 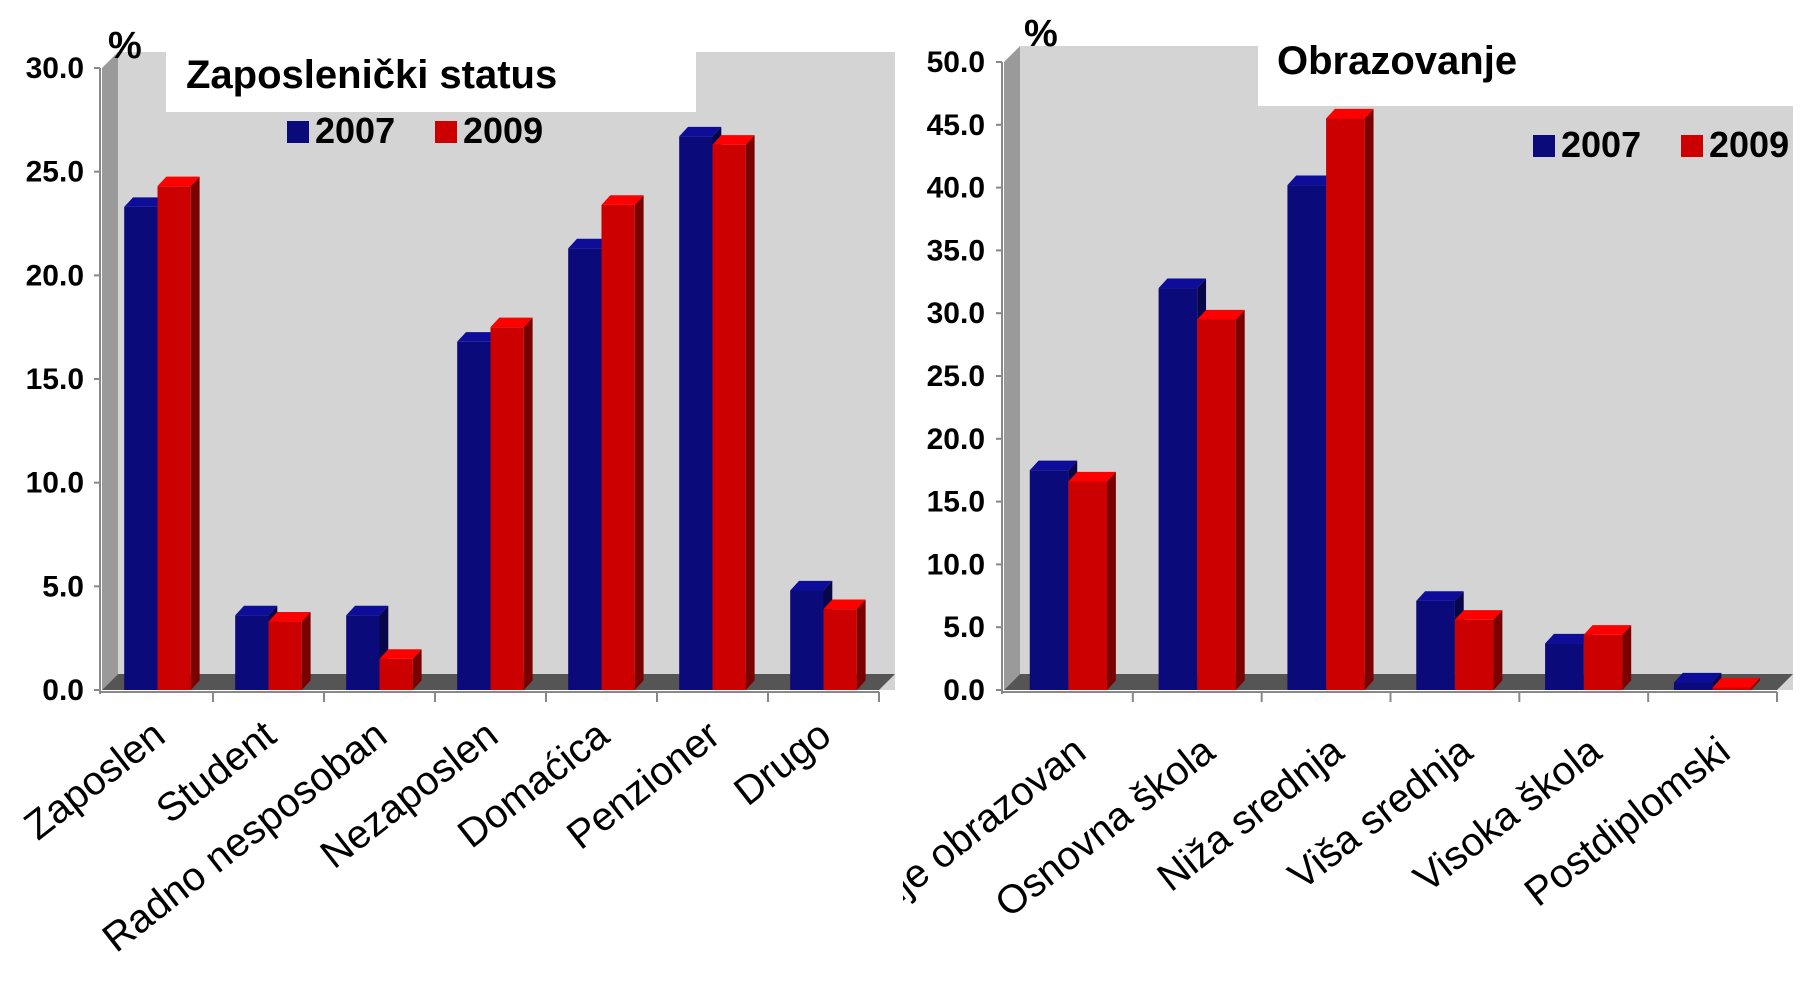 I want to click on category-label: Drugo, so click(x=782, y=763).